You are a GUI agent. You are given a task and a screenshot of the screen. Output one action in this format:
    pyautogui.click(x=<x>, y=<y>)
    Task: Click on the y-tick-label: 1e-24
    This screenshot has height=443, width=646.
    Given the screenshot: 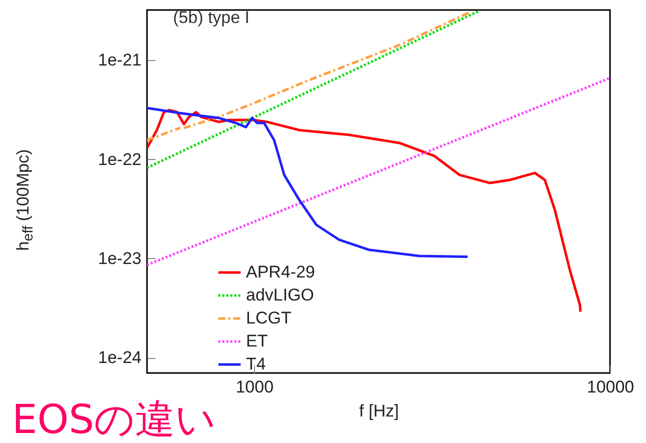 What is the action you would take?
    pyautogui.click(x=120, y=358)
    